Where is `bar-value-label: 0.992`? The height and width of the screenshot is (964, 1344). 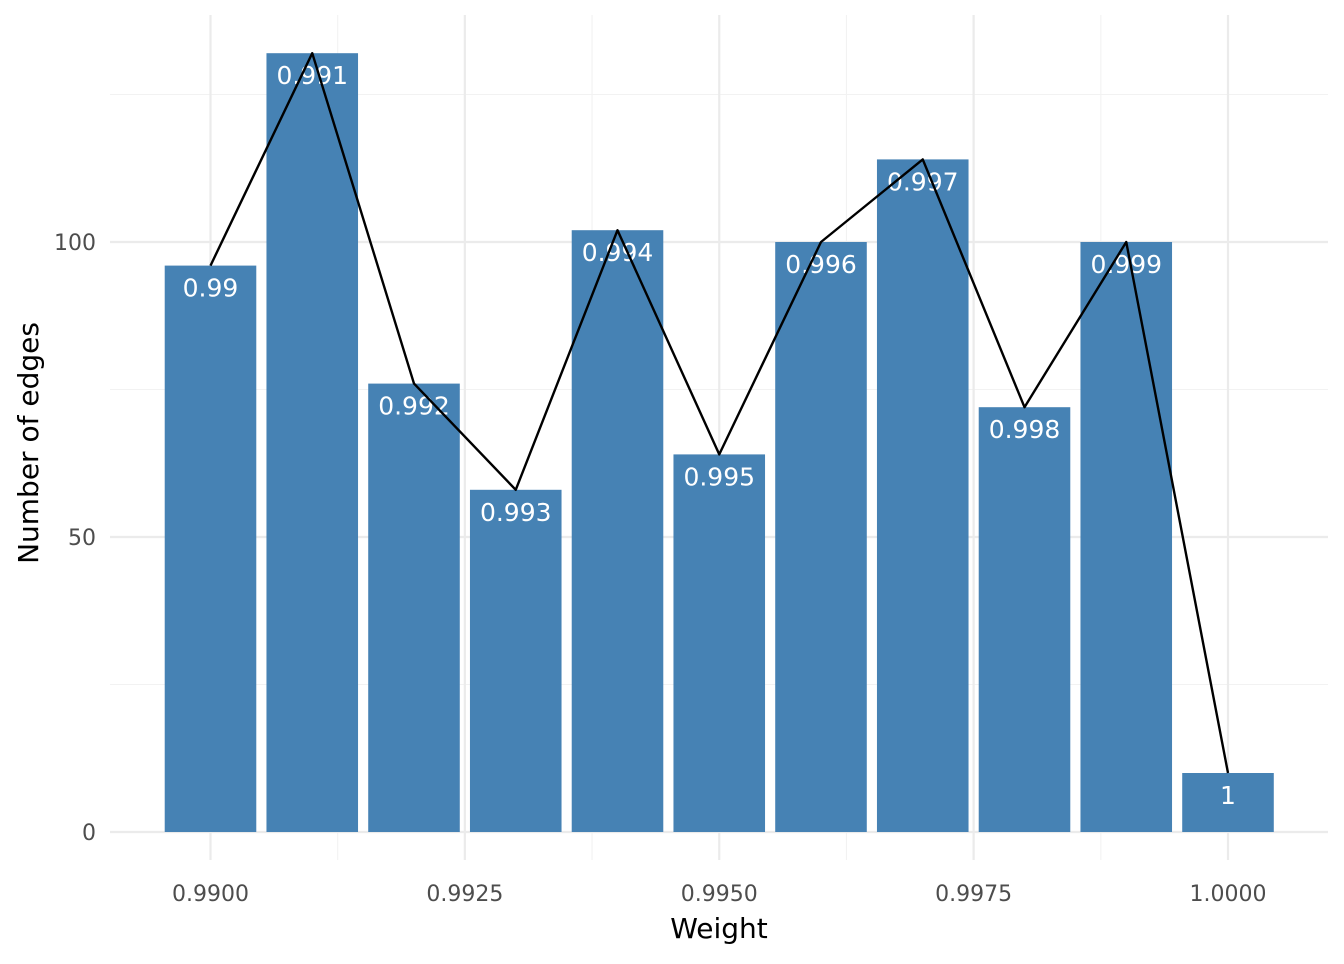 bar-value-label: 0.992 is located at coordinates (414, 406).